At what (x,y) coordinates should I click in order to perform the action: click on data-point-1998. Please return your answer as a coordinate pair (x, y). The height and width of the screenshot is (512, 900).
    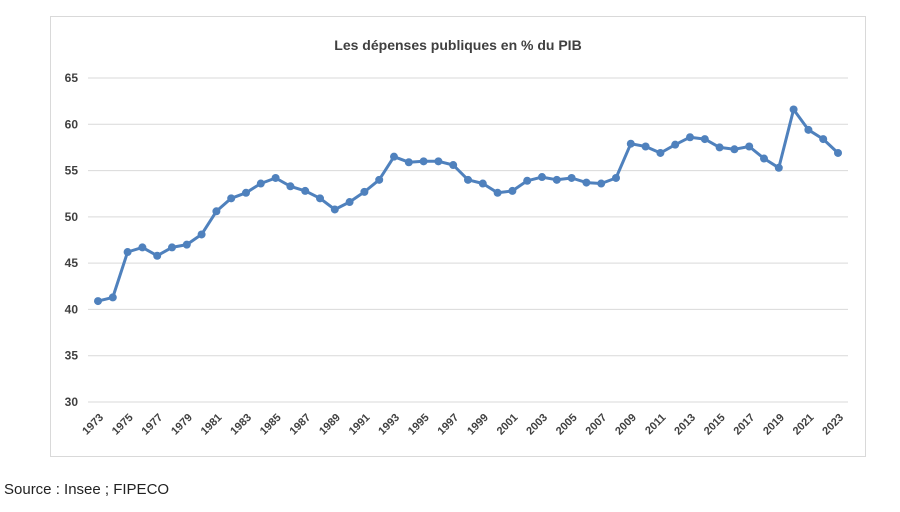
    Looking at the image, I should click on (468, 179).